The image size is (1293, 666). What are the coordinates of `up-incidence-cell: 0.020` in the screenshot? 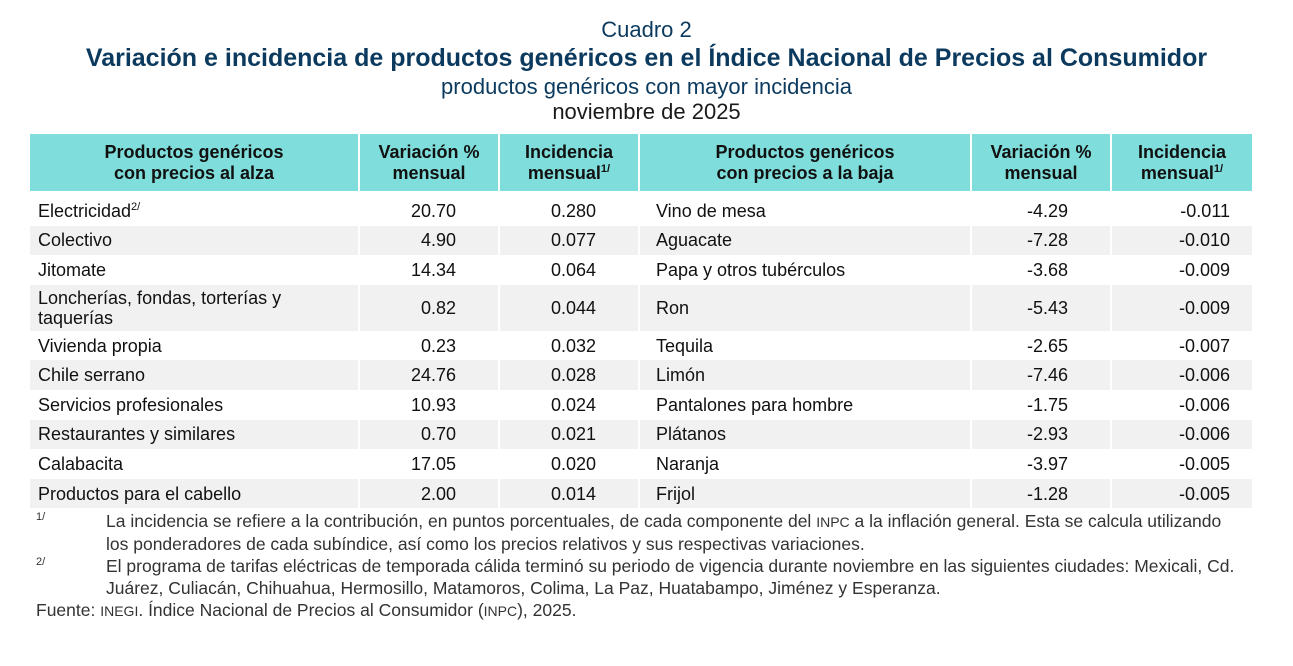 It's located at (570, 464).